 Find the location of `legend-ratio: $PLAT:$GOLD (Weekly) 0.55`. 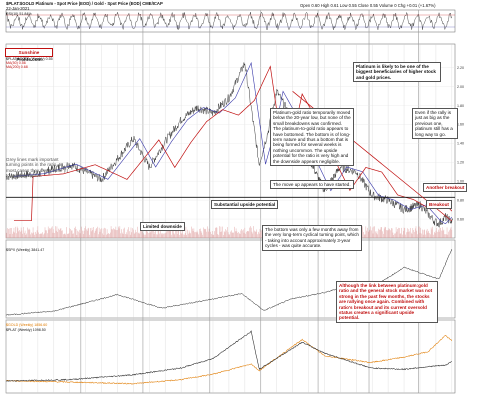

legend-ratio: $PLAT:$GOLD (Weekly) 0.55 is located at coordinates (29, 59).